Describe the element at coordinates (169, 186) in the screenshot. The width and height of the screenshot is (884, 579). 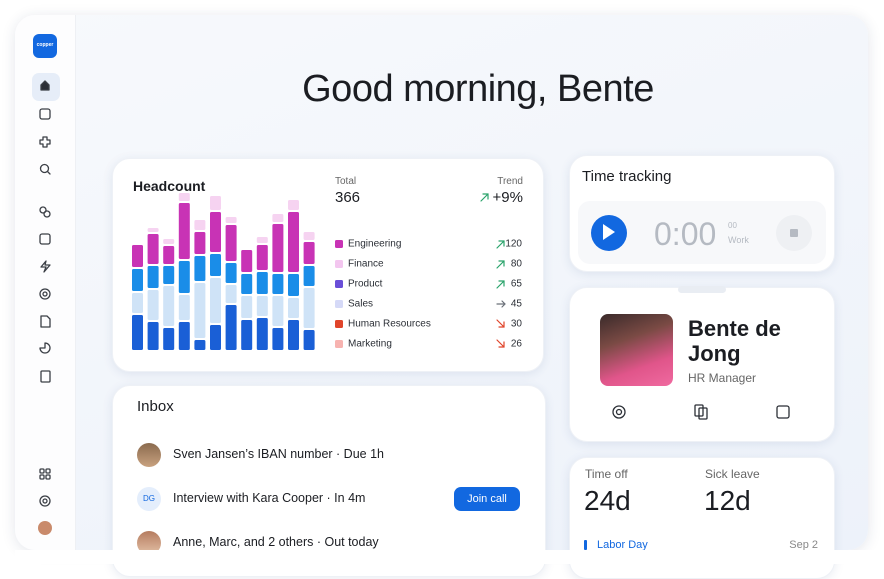
I see `card-title: Headcount` at that location.